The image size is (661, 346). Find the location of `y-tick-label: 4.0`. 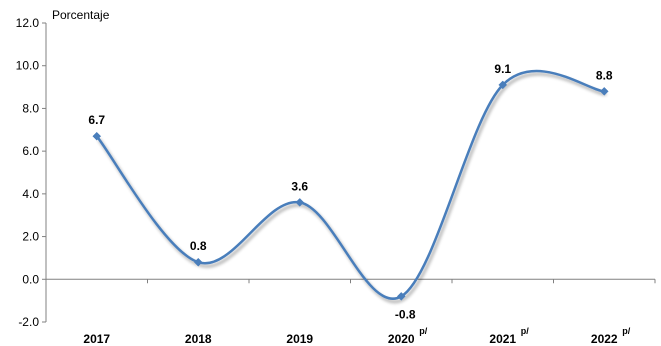

y-tick-label: 4.0 is located at coordinates (30, 194).